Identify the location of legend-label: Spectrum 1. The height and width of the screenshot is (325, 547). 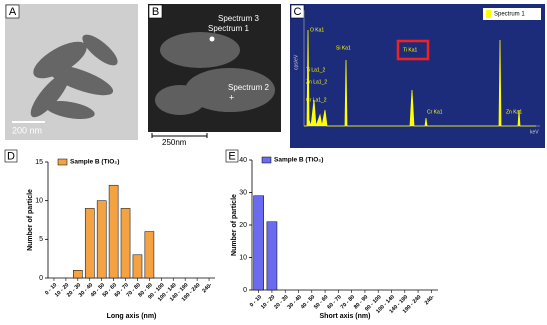
(509, 15).